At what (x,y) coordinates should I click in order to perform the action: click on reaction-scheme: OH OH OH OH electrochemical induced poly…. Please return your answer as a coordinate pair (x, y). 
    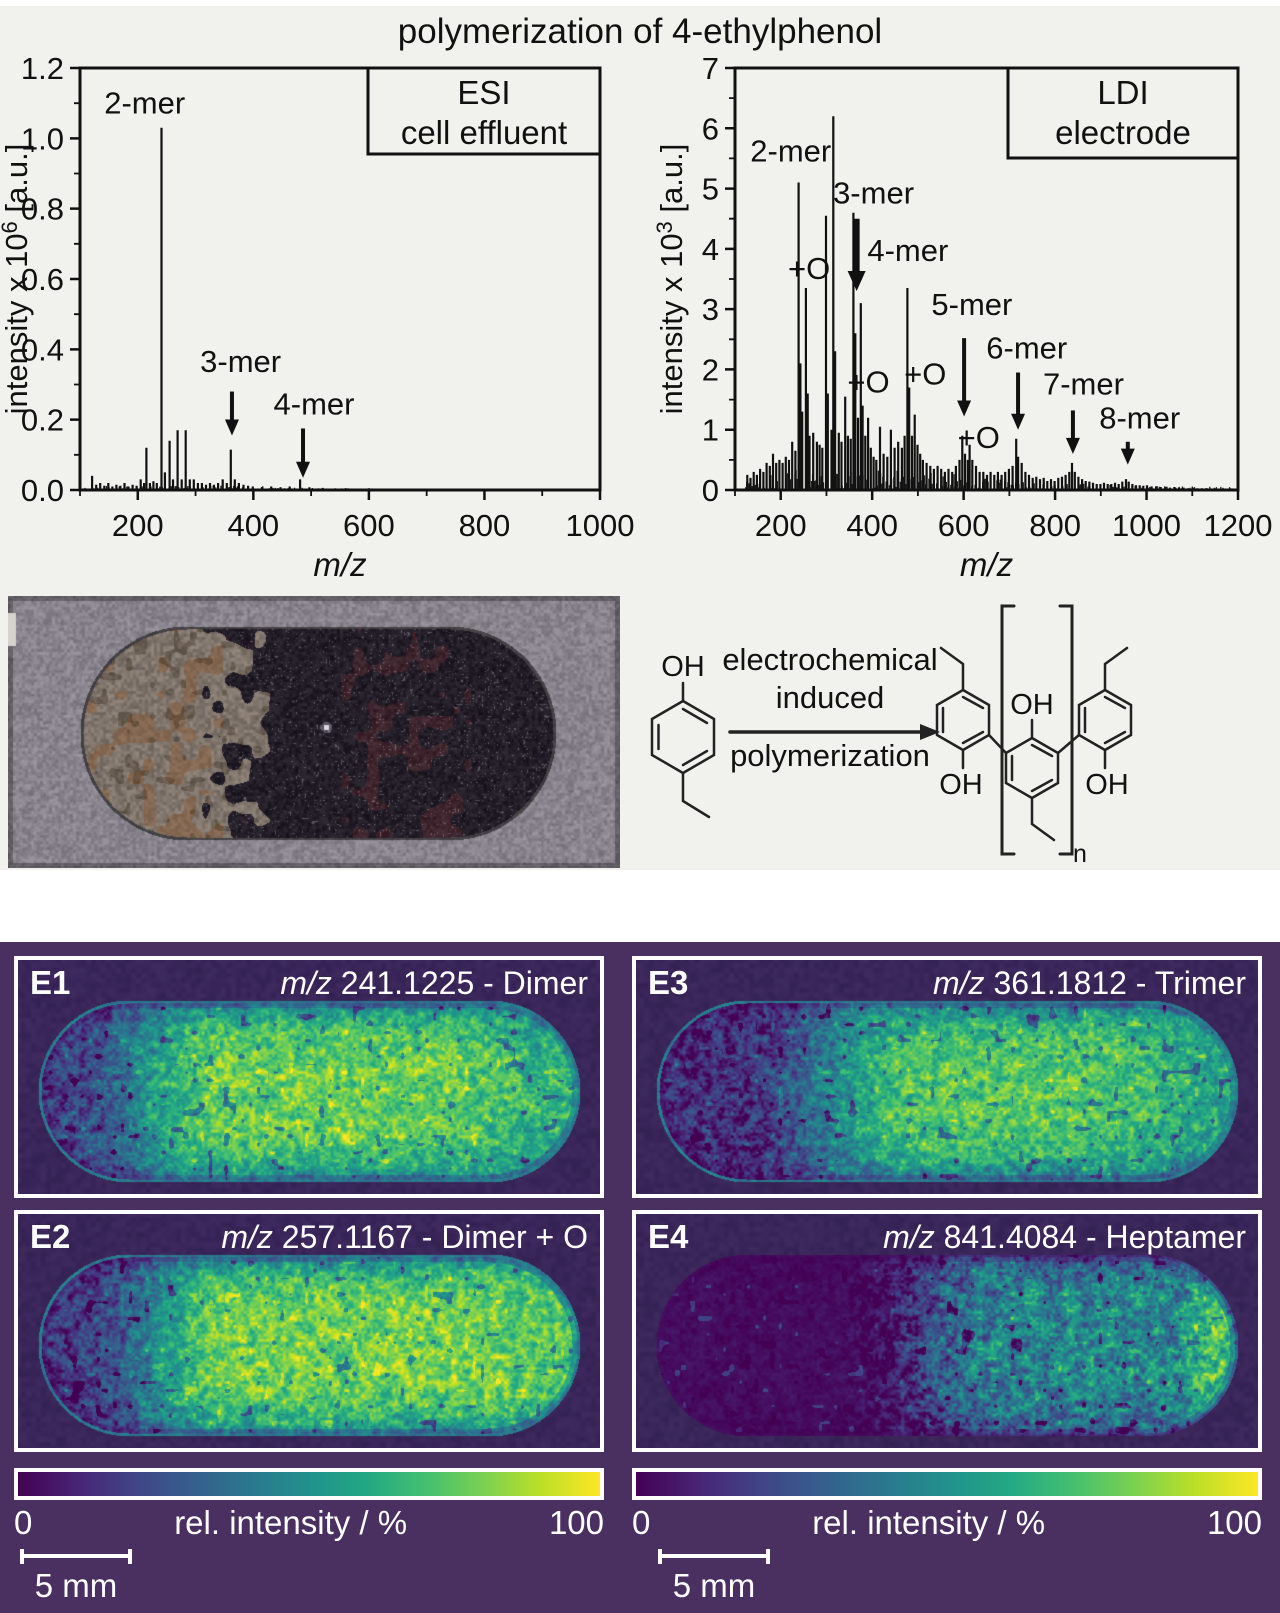
    Looking at the image, I should click on (891, 736).